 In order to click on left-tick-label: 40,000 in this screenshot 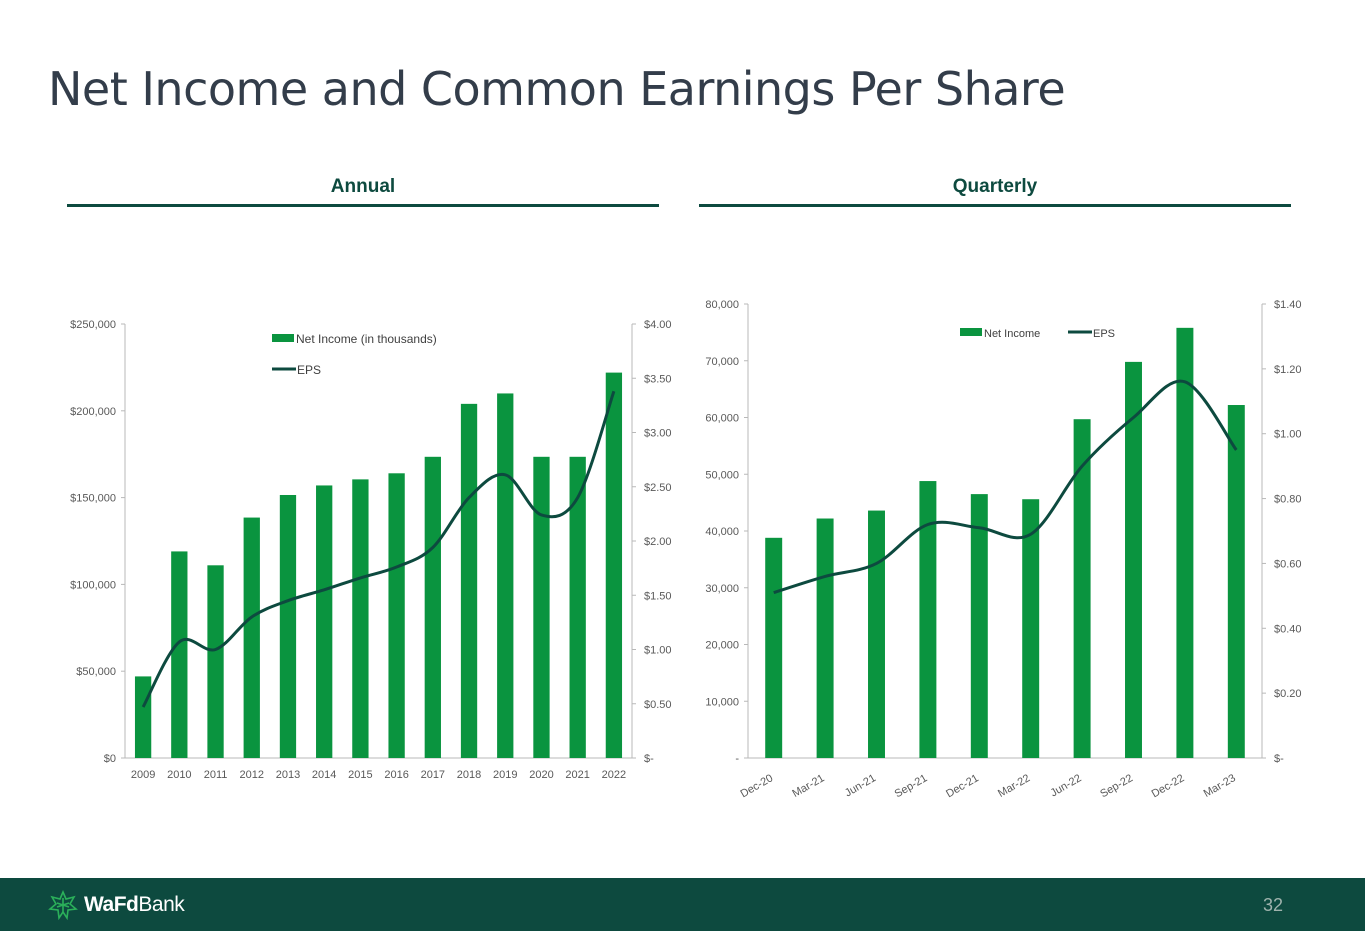, I will do `click(722, 532)`.